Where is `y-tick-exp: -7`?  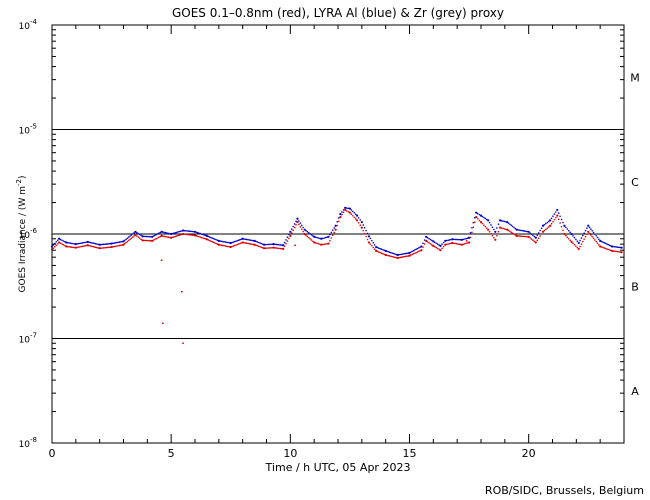
y-tick-exp: -7 is located at coordinates (33, 336).